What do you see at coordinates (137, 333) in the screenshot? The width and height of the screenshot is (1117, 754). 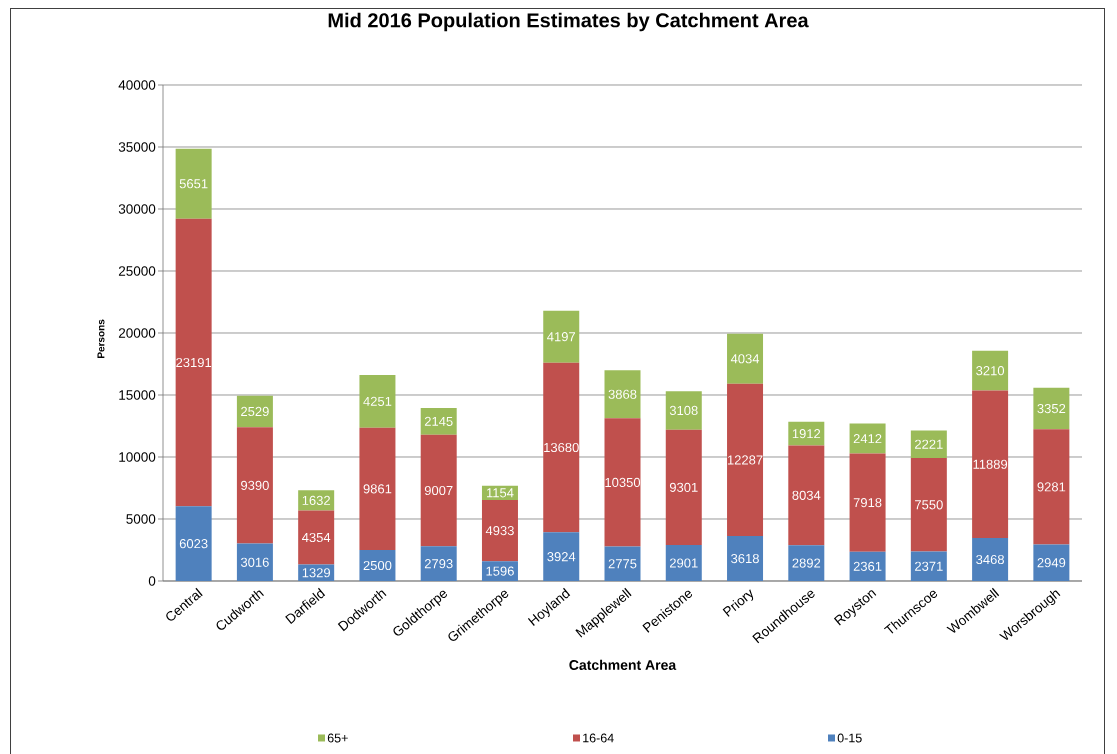 I see `y-tick-label: 20000` at bounding box center [137, 333].